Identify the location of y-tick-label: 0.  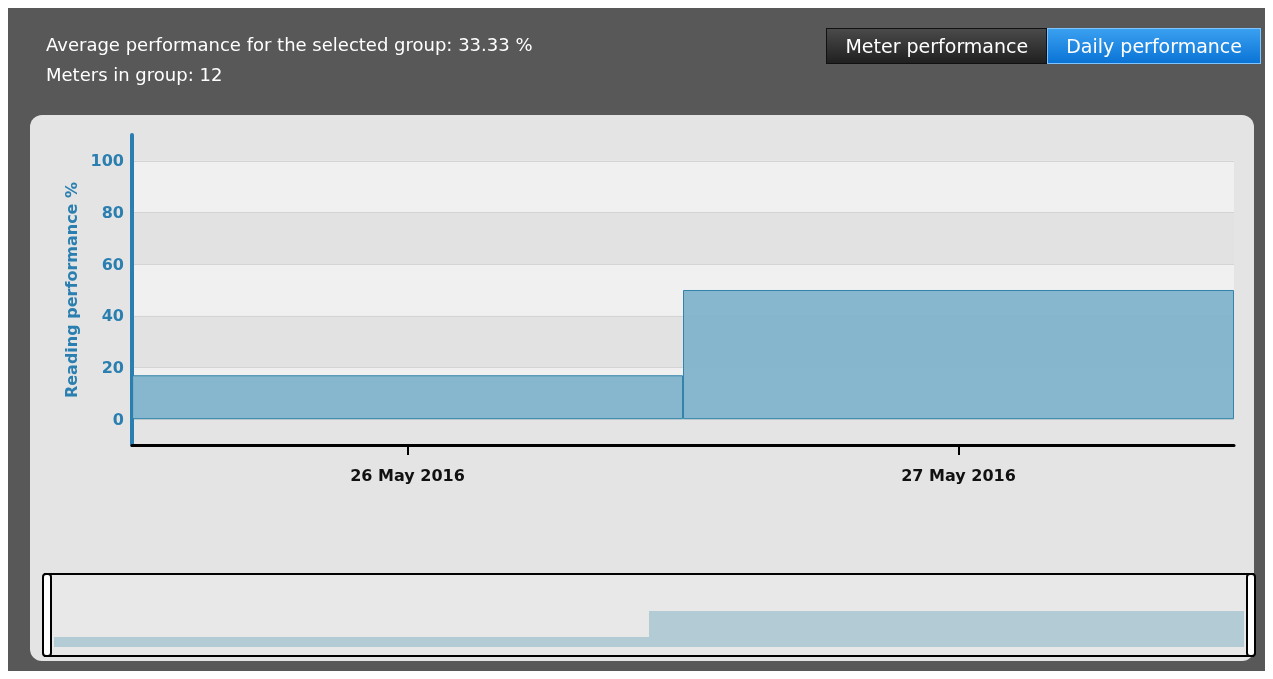
(118, 419).